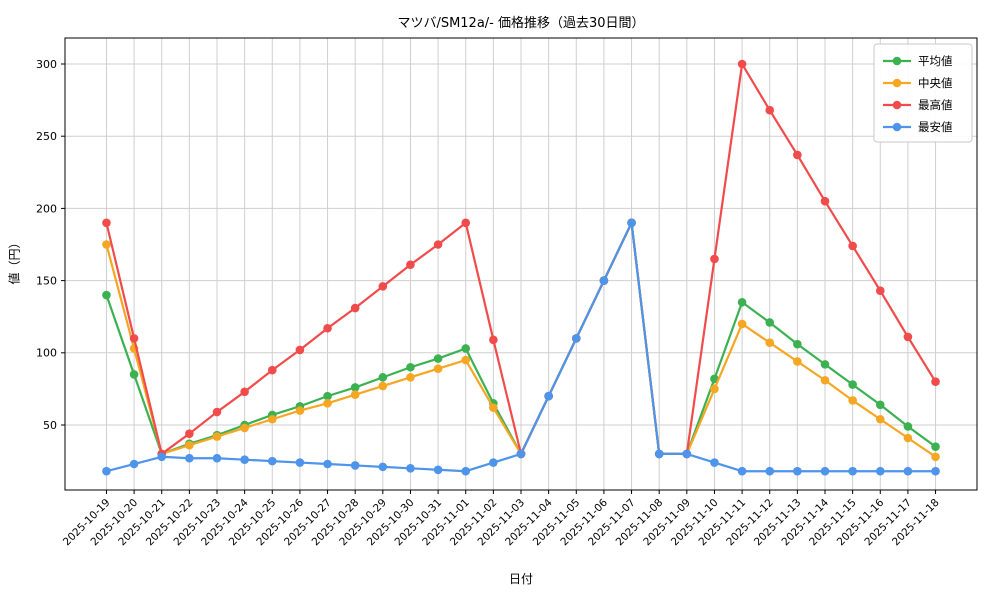  I want to click on legend-label: 中央値, so click(935, 83).